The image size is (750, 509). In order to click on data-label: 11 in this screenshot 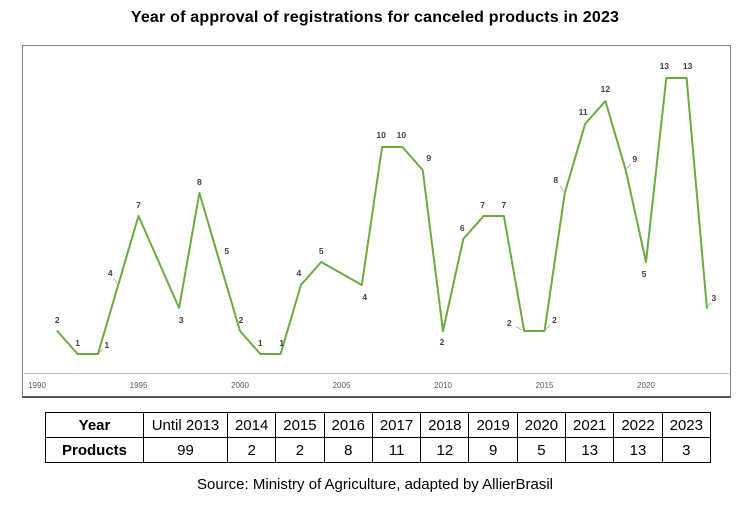, I will do `click(583, 112)`.